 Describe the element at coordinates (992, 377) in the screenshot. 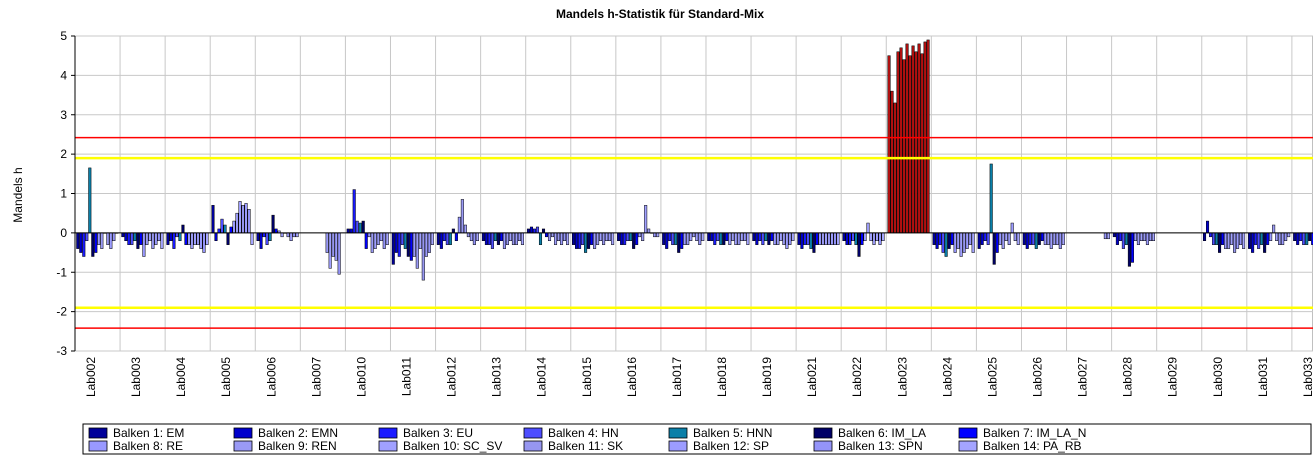

I see `x-tick-label: Lab025` at that location.